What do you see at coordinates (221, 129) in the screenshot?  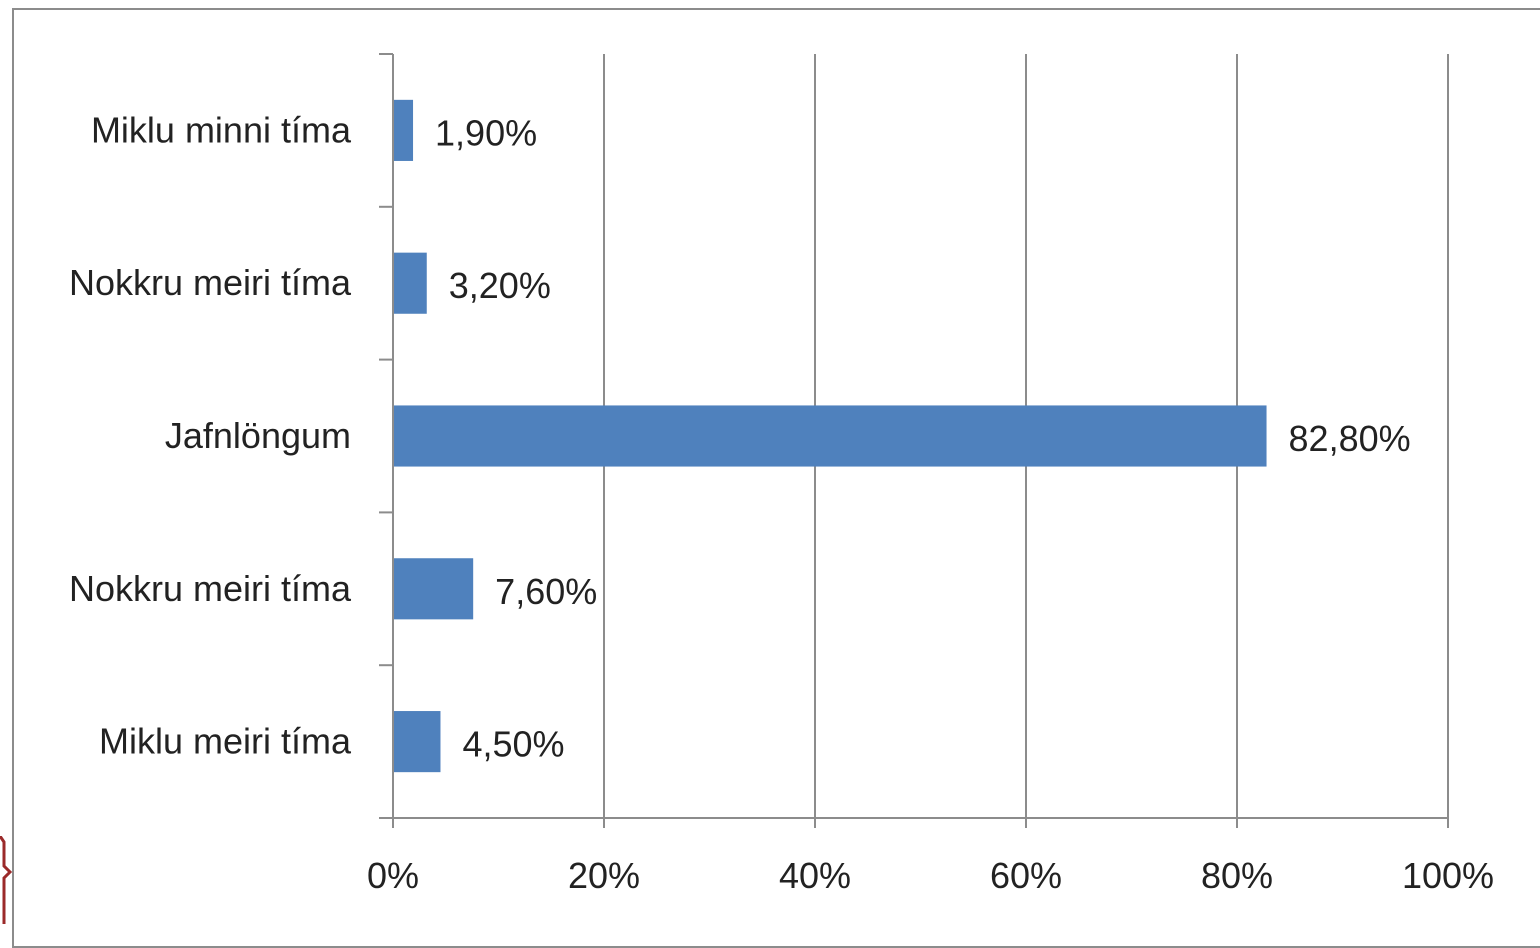 I see `category-label: Miklu minni tíma` at bounding box center [221, 129].